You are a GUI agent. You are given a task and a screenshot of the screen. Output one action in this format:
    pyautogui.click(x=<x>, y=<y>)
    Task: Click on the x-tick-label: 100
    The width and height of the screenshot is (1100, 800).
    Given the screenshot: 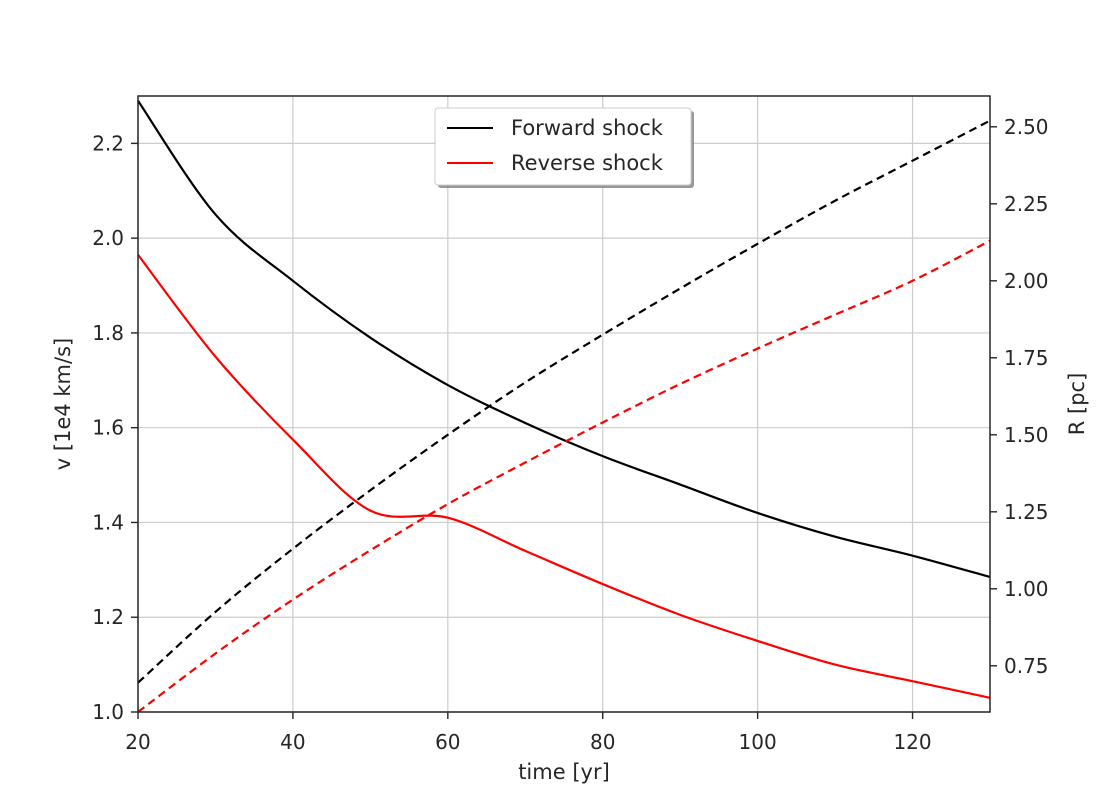 What is the action you would take?
    pyautogui.click(x=758, y=742)
    